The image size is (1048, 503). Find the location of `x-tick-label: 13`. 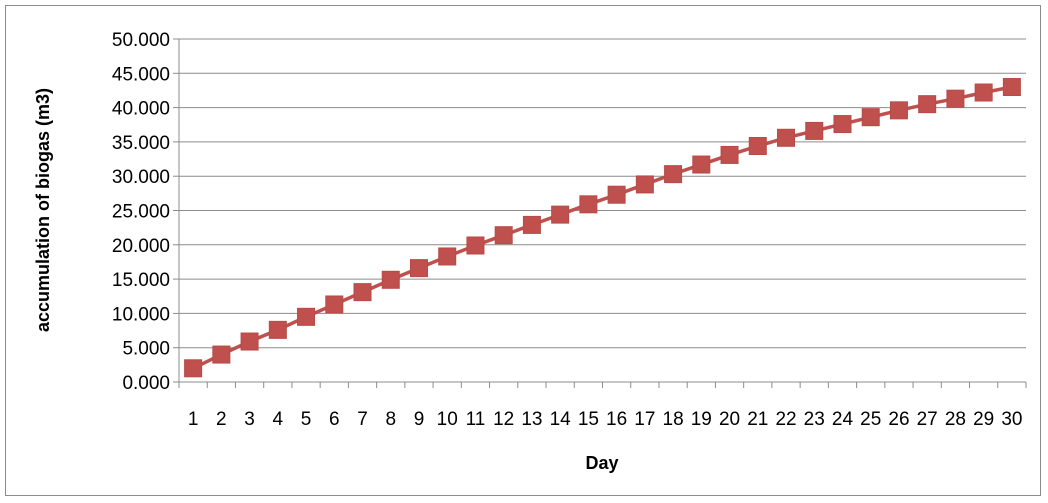

x-tick-label: 13 is located at coordinates (531, 419).